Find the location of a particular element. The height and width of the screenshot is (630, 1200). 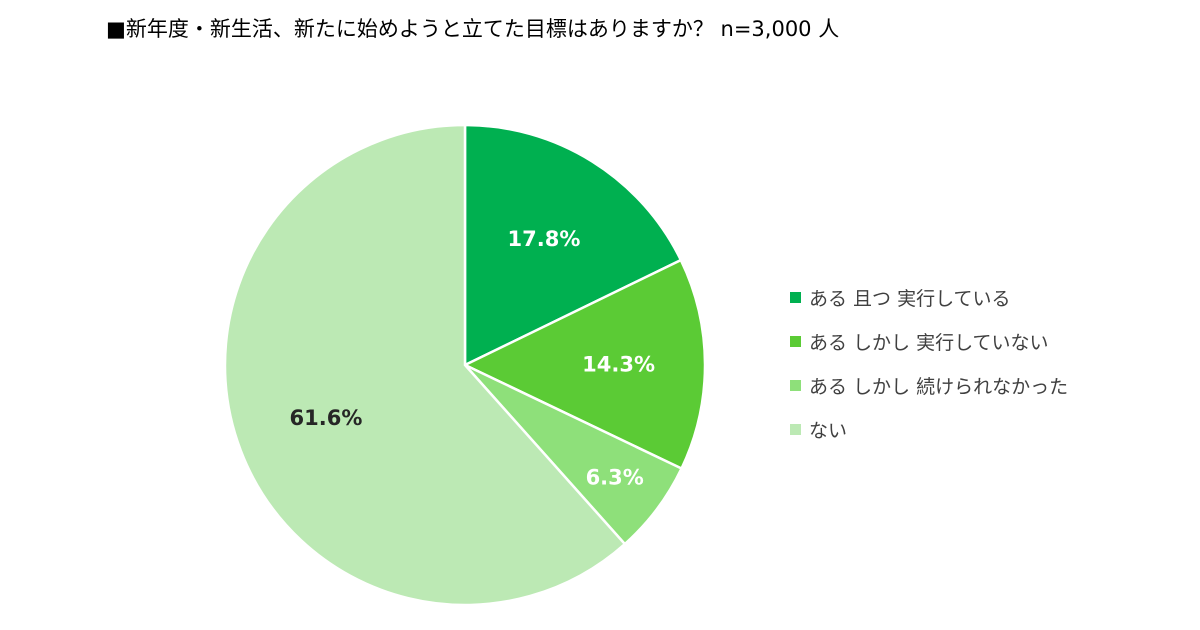

slice-value-label: 6.3% is located at coordinates (615, 477).